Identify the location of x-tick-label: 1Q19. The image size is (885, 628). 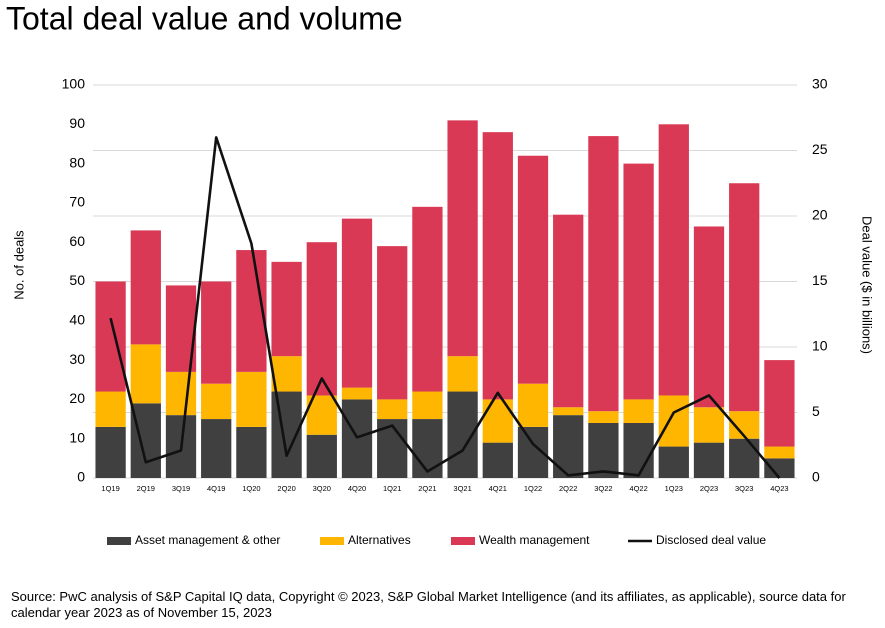
(110, 488).